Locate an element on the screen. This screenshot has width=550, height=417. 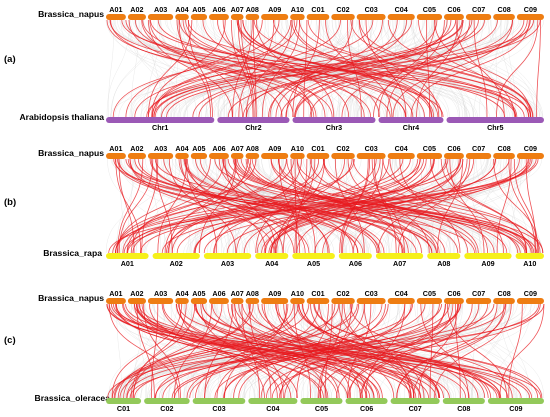
chromosome-label: C06 is located at coordinates (453, 9).